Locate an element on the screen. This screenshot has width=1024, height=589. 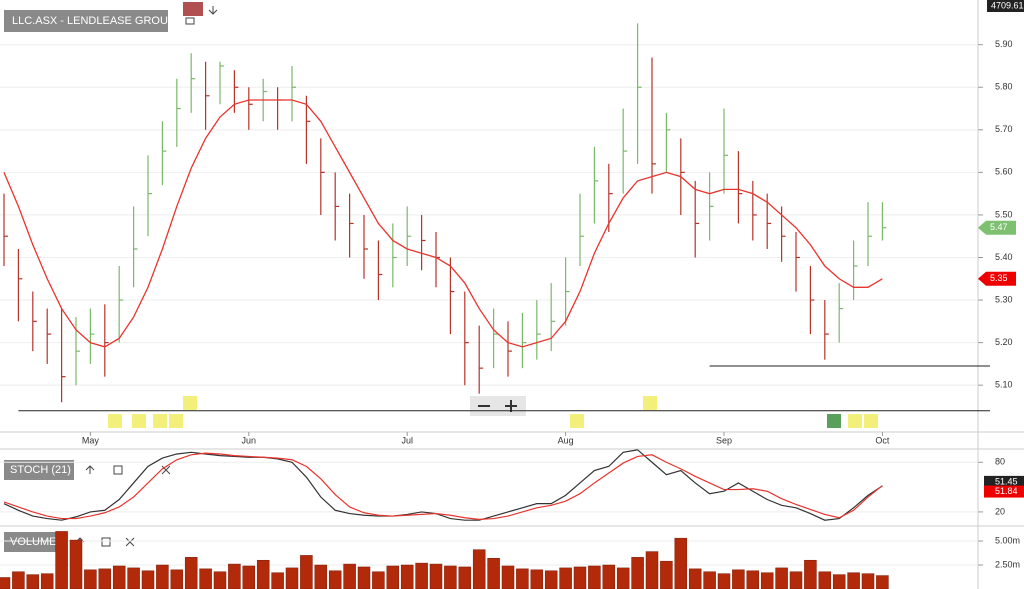
y-tick-label: 5.70 is located at coordinates (1004, 129).